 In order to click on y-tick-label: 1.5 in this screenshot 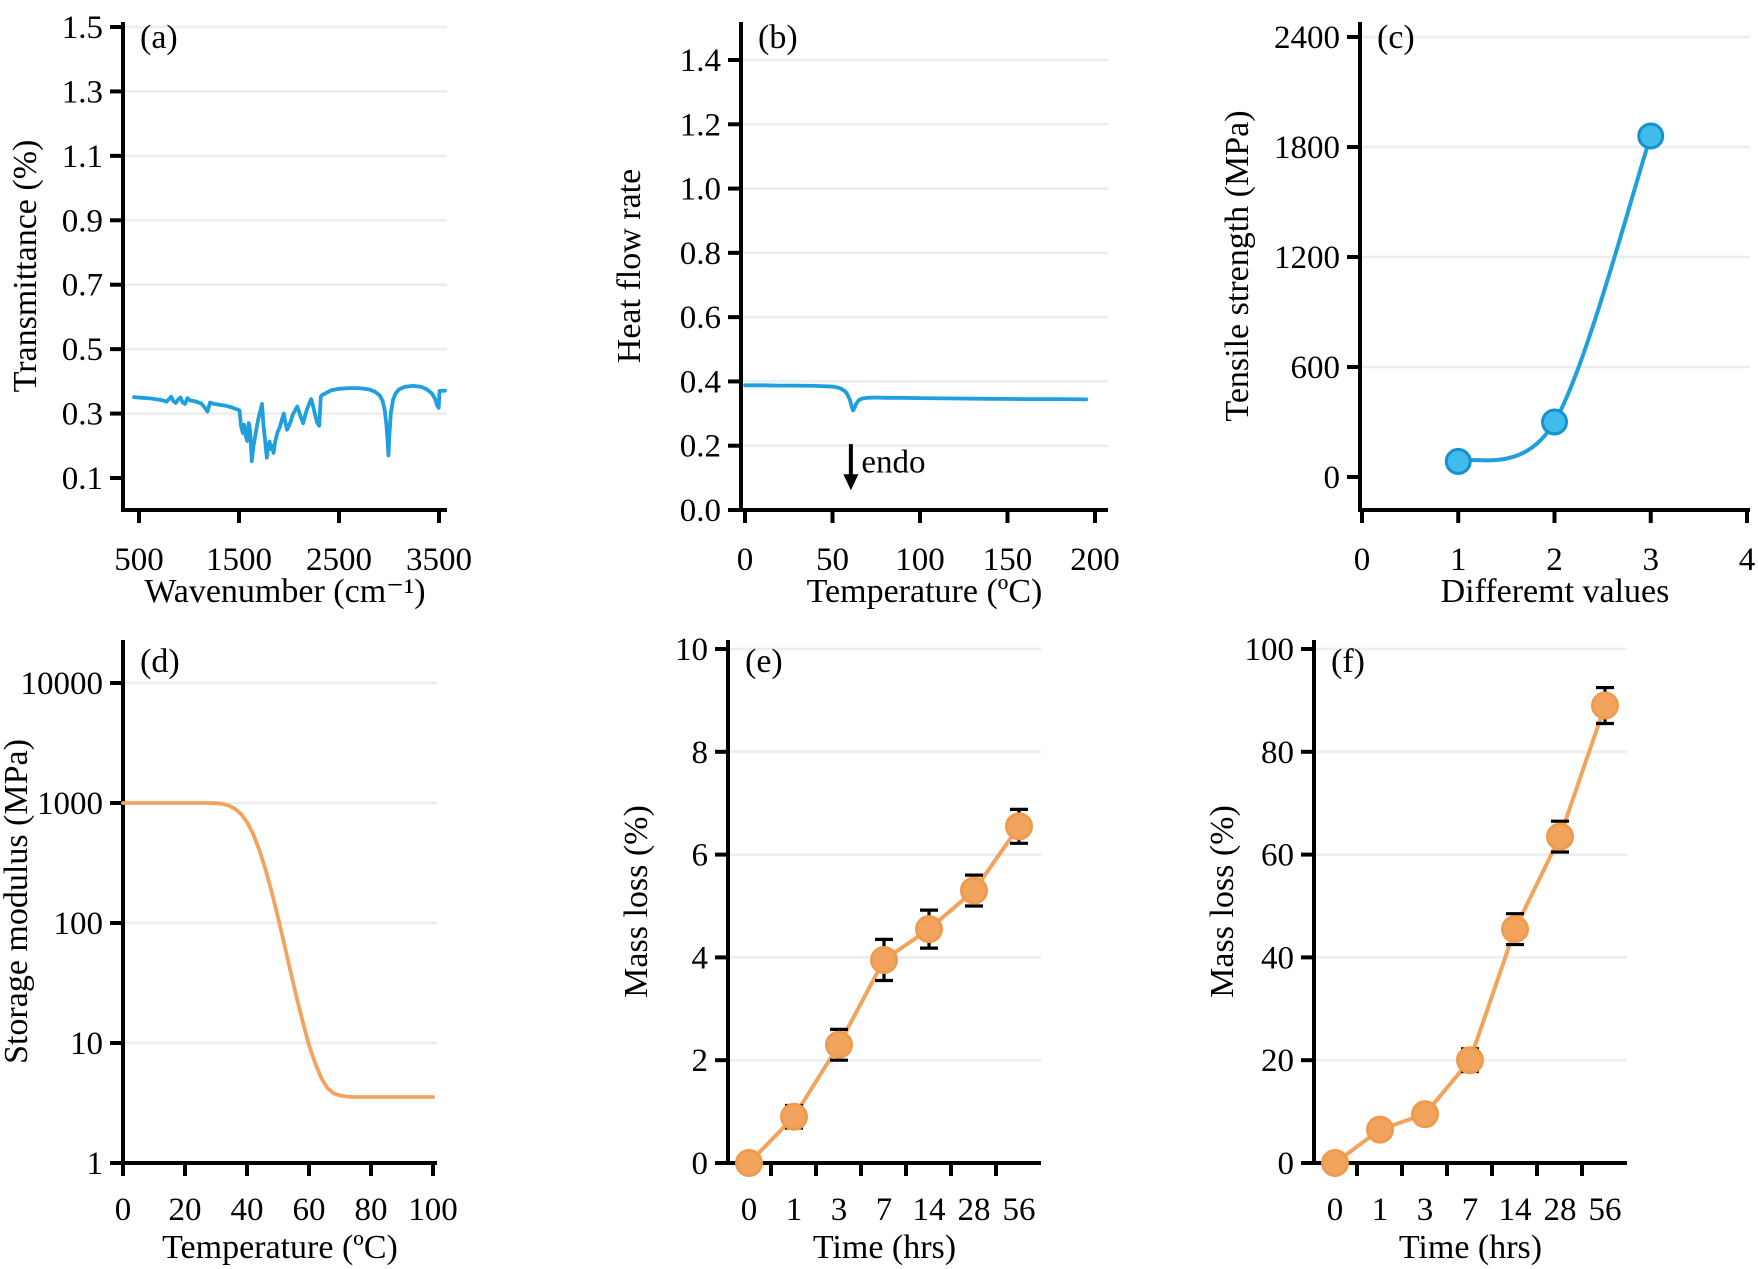, I will do `click(82, 28)`.